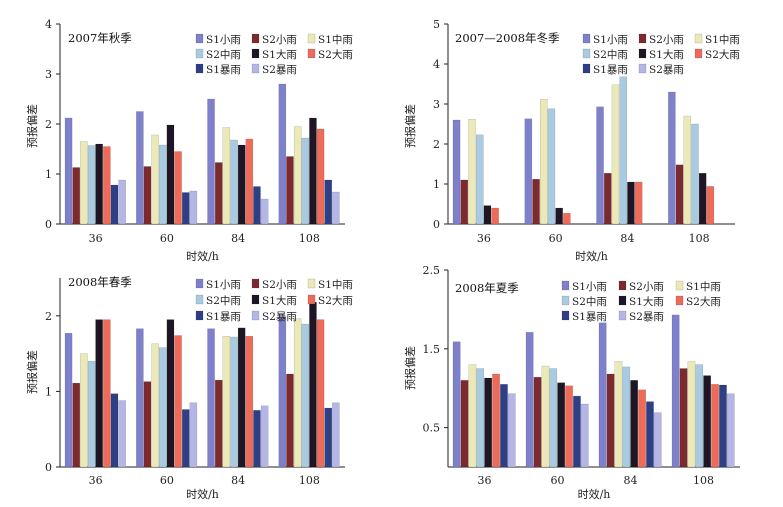 The image size is (783, 507). I want to click on bar-S1中雨-60, so click(545, 416).